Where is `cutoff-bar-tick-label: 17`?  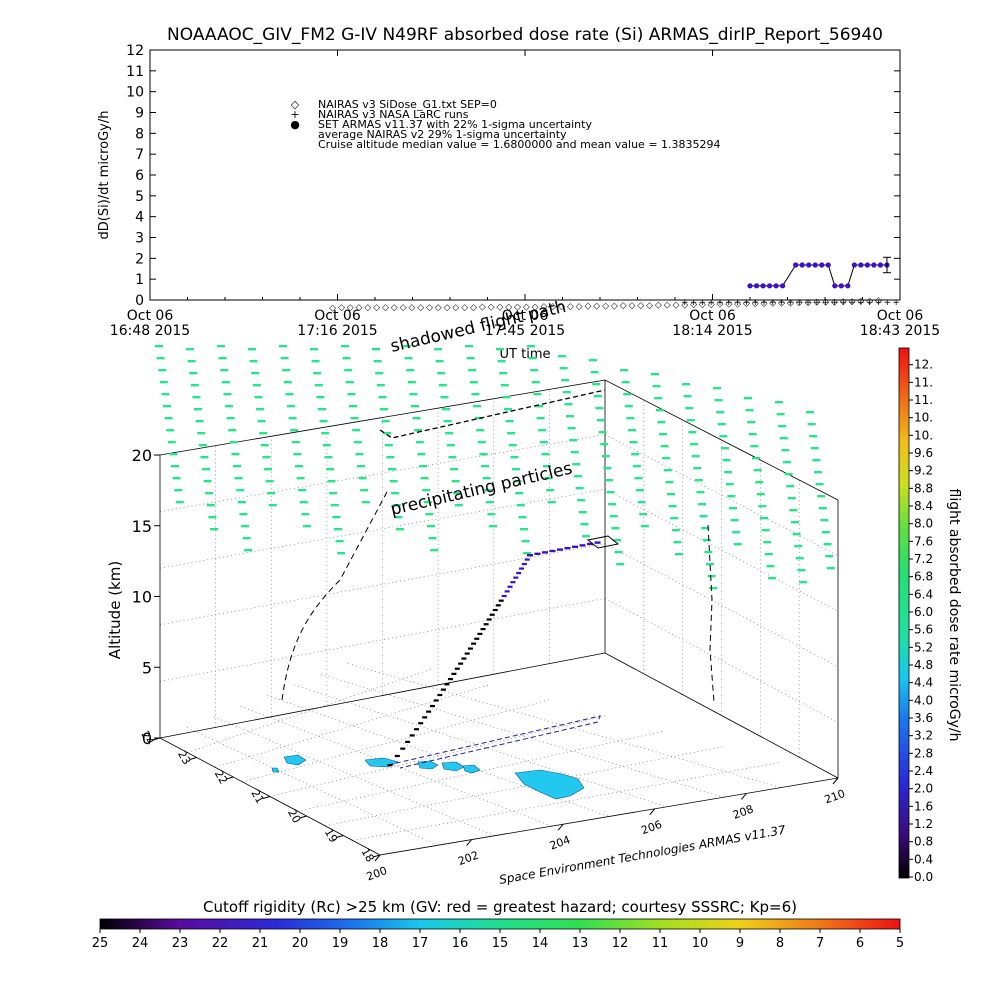
cutoff-bar-tick-label: 17 is located at coordinates (420, 943).